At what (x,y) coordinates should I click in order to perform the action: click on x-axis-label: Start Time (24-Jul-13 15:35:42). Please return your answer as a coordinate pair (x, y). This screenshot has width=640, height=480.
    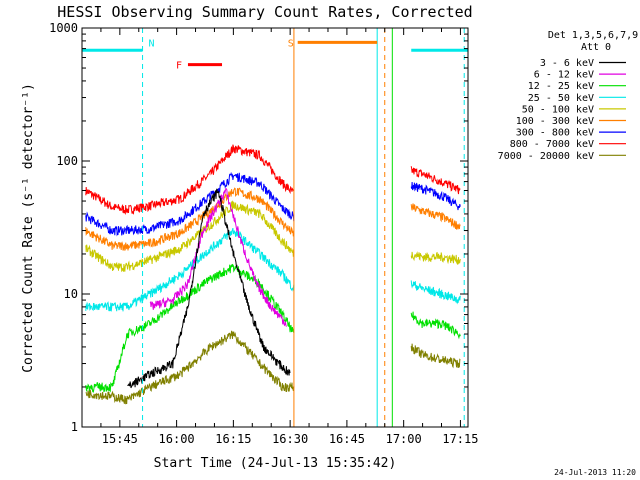
    Looking at the image, I should click on (275, 463).